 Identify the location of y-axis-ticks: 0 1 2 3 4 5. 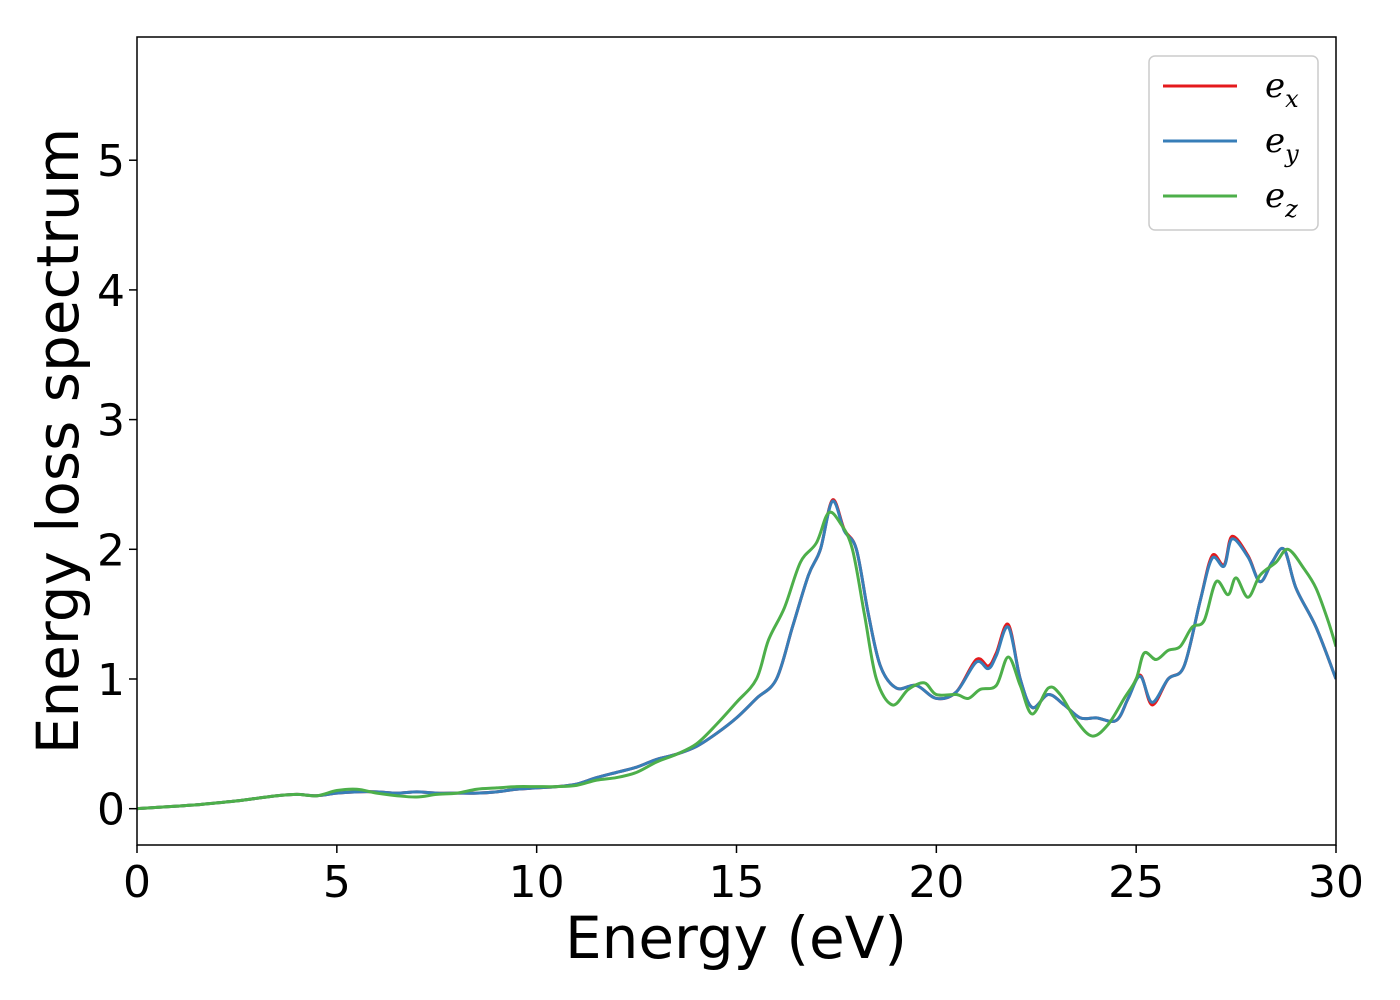
(117, 486).